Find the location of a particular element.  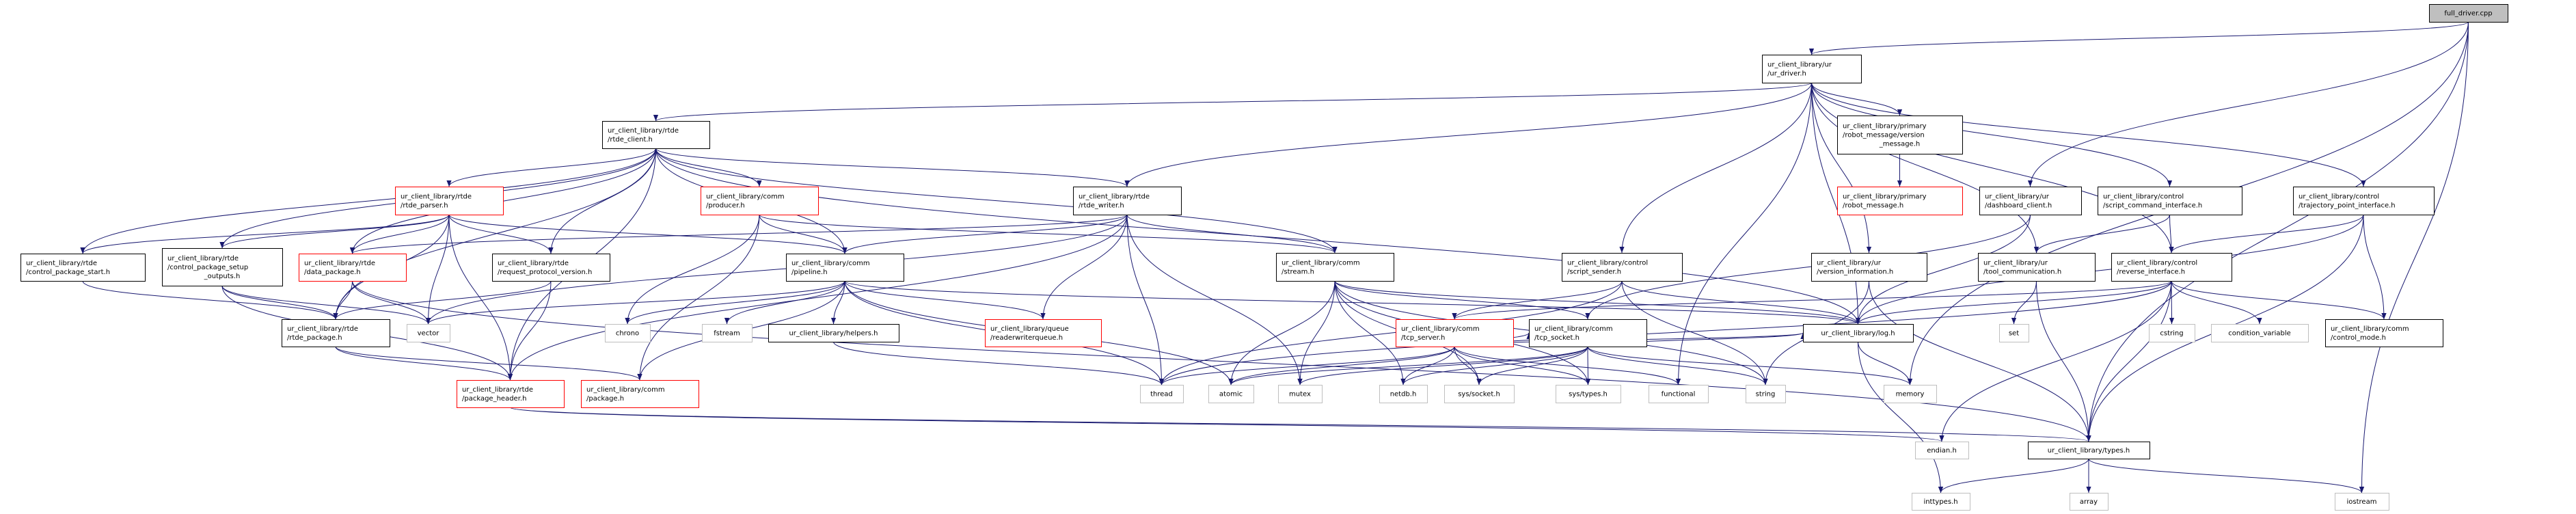

edge-rtde_writer-to-data_package is located at coordinates (739, 234).